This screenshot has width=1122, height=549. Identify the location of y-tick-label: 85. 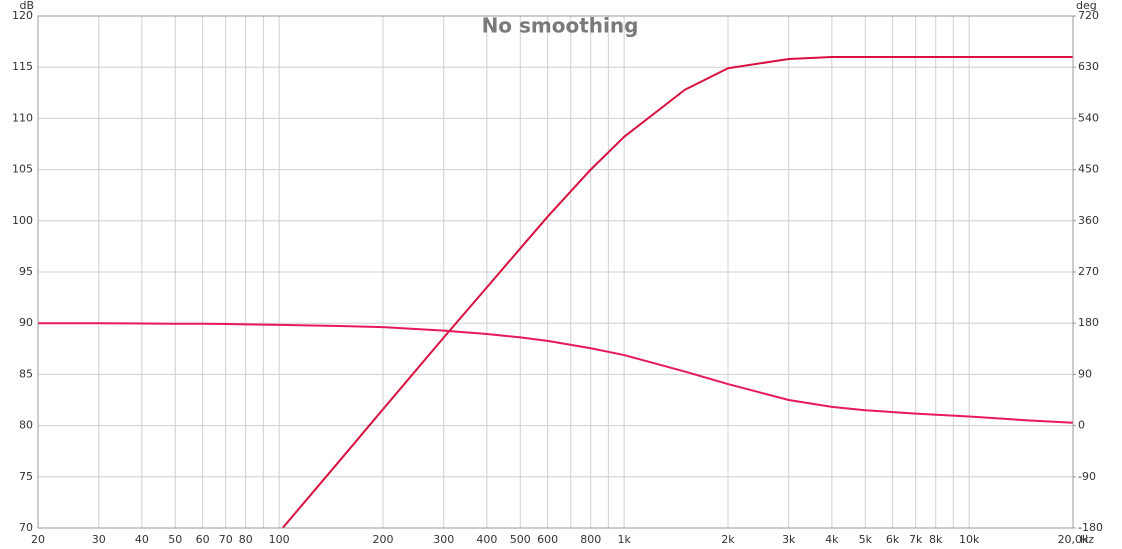
(26, 373).